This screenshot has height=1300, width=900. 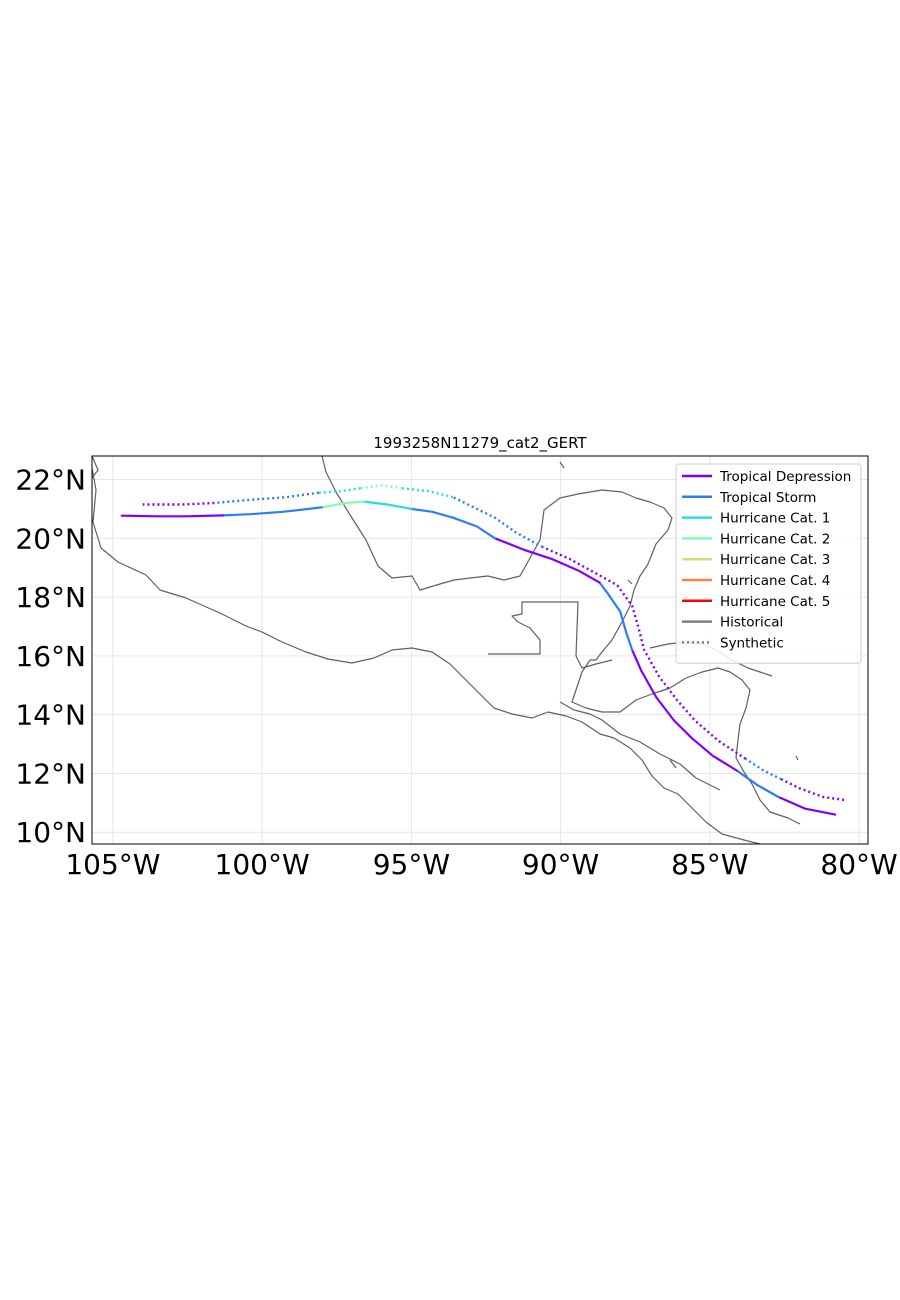 I want to click on legend-entry: Tropical Storm, so click(x=749, y=498).